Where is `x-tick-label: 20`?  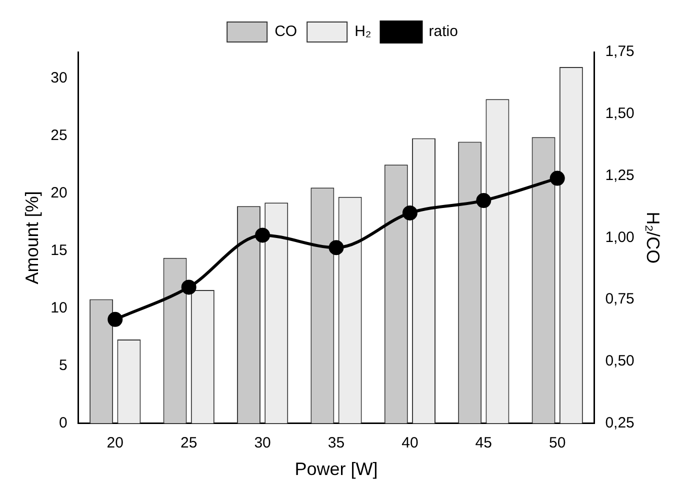 x-tick-label: 20 is located at coordinates (115, 443).